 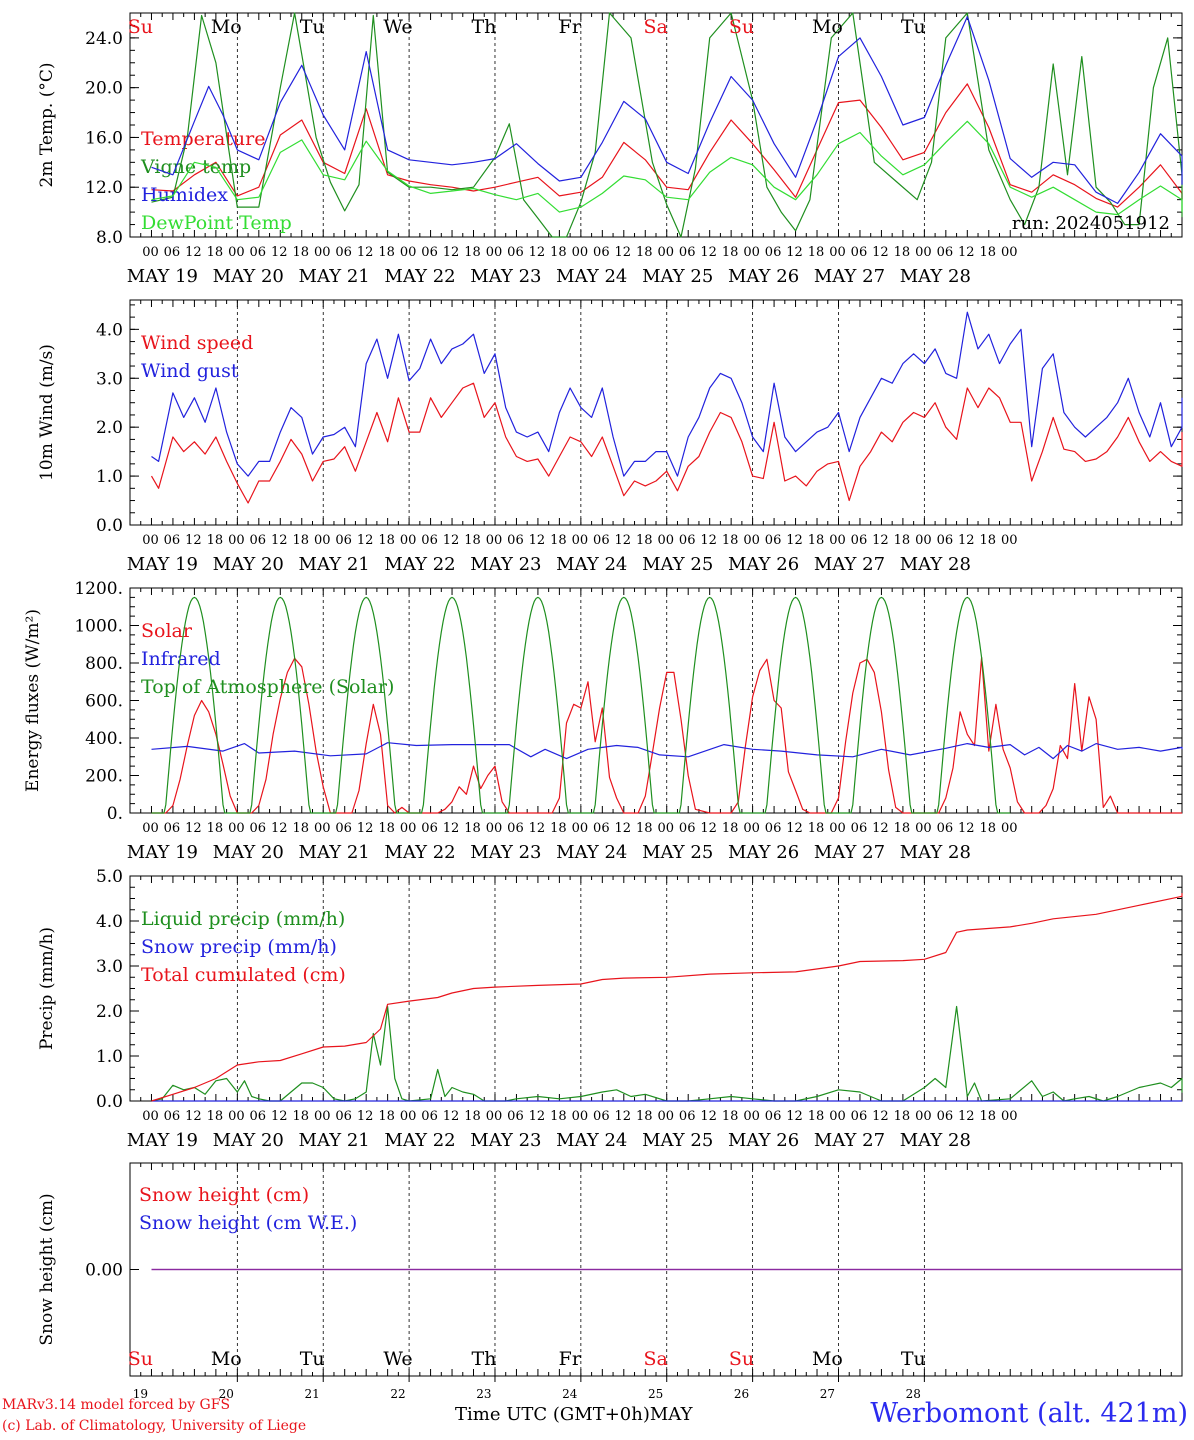 What do you see at coordinates (570, 1394) in the screenshot?
I see `day-number: 24` at bounding box center [570, 1394].